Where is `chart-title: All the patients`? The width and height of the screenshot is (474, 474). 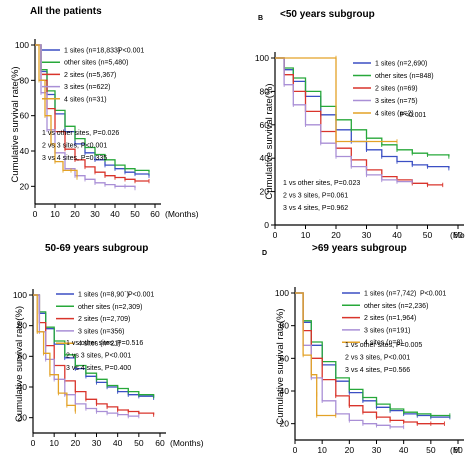 chart-title: All the patients is located at coordinates (66, 11).